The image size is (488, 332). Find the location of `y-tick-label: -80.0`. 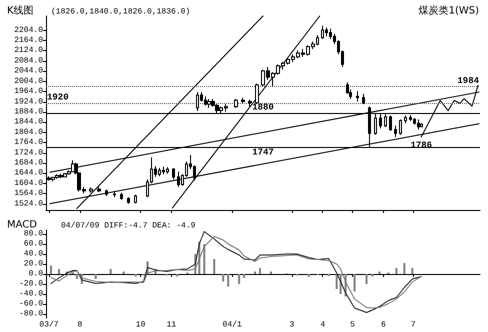

y-tick-label: -80.0 is located at coordinates (31, 314).